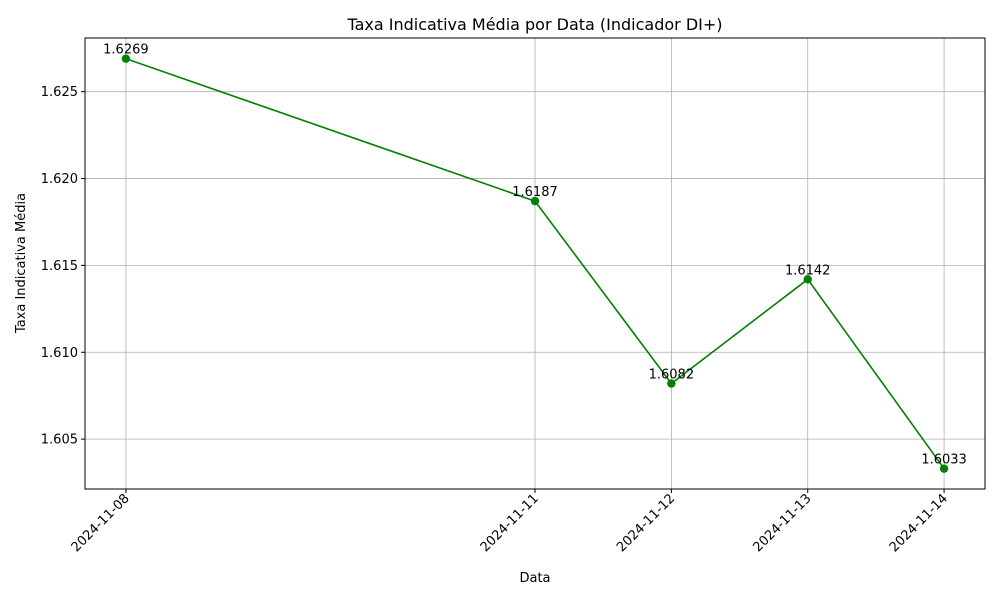 Image resolution: width=1000 pixels, height=600 pixels. What do you see at coordinates (21, 263) in the screenshot?
I see `y-axis-label: Taxa Indicativa Média` at bounding box center [21, 263].